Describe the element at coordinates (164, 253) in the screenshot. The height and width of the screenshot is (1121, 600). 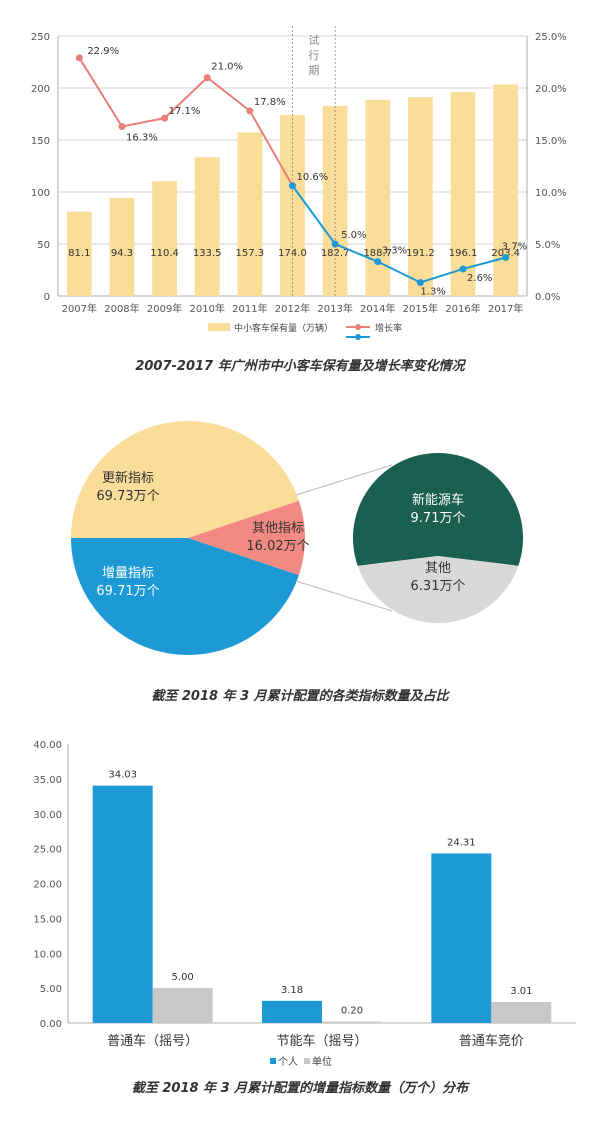
I see `bar-value-label: 110.4` at that location.